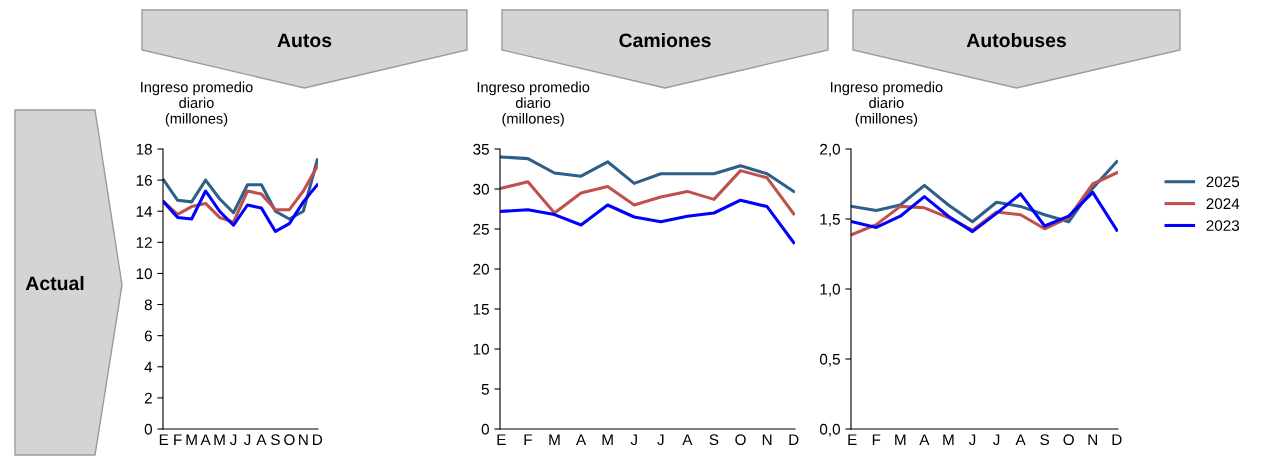  What do you see at coordinates (830, 290) in the screenshot?
I see `y-tick-label: 1,0` at bounding box center [830, 290].